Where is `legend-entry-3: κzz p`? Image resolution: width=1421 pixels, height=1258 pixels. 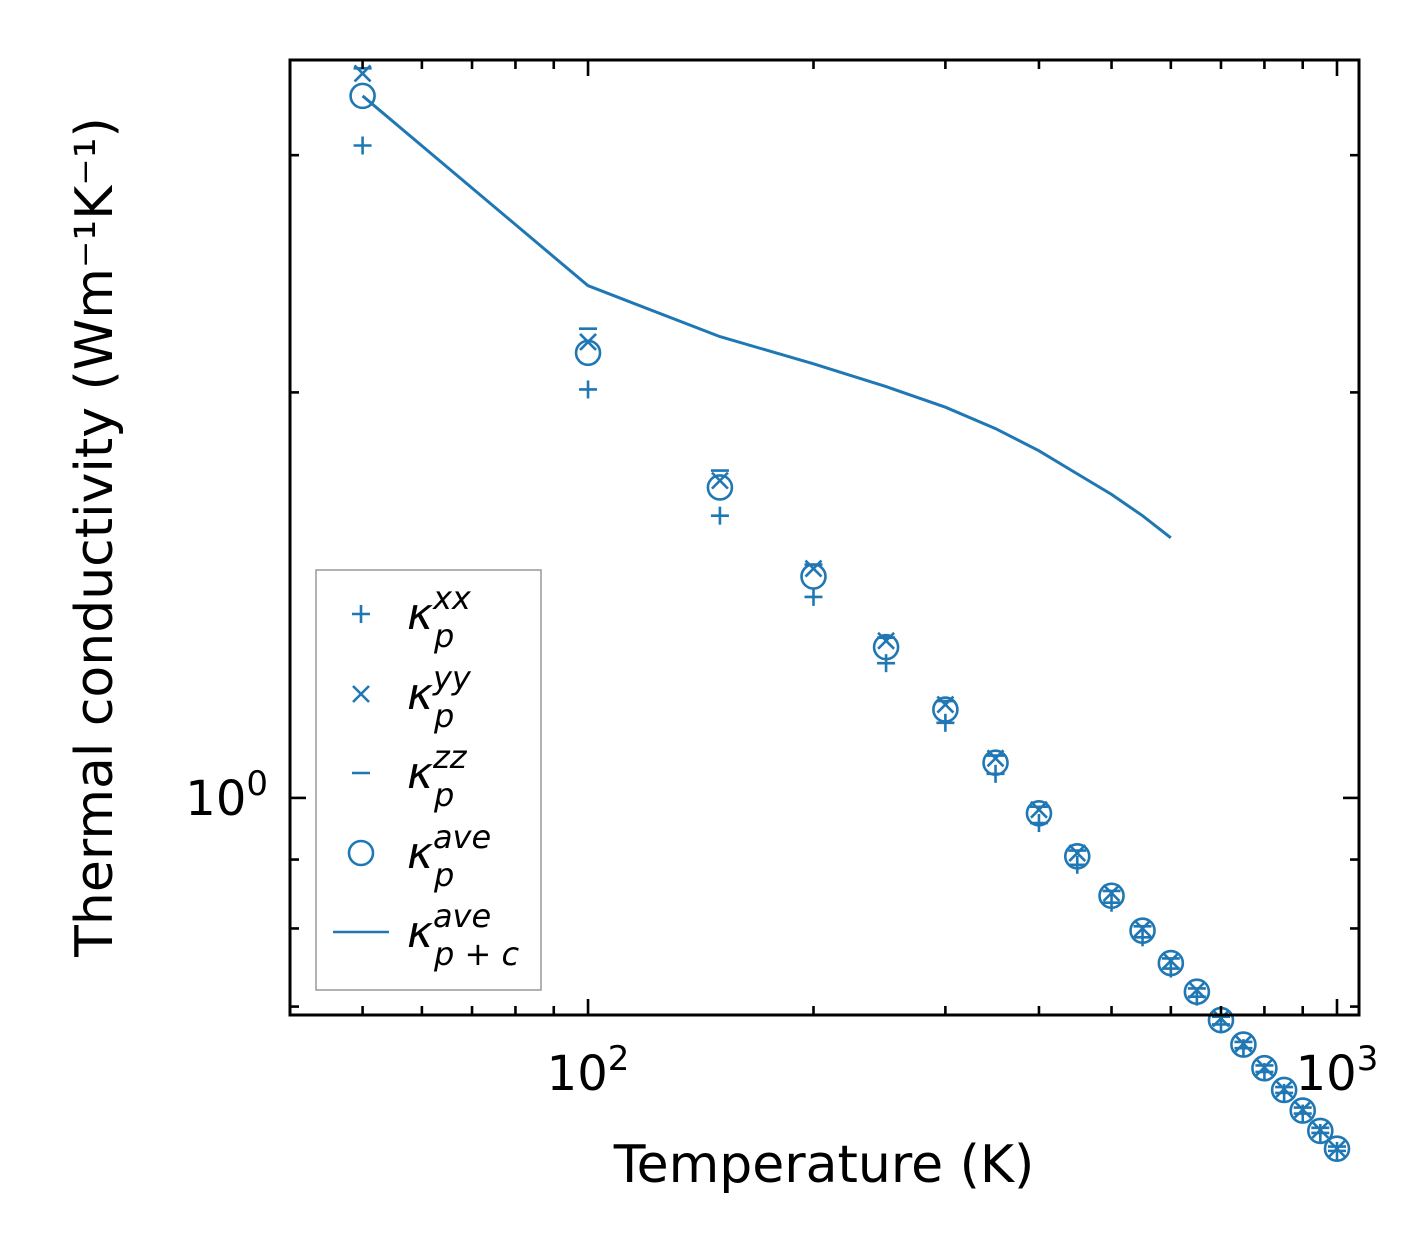 legend-entry-3: κzz p is located at coordinates (410, 776).